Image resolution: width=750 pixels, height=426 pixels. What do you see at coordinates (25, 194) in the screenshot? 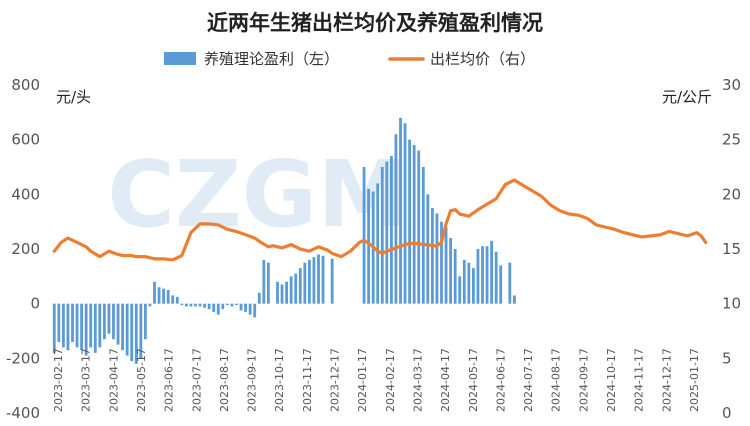
I see `left-tick-label: 400` at bounding box center [25, 194].